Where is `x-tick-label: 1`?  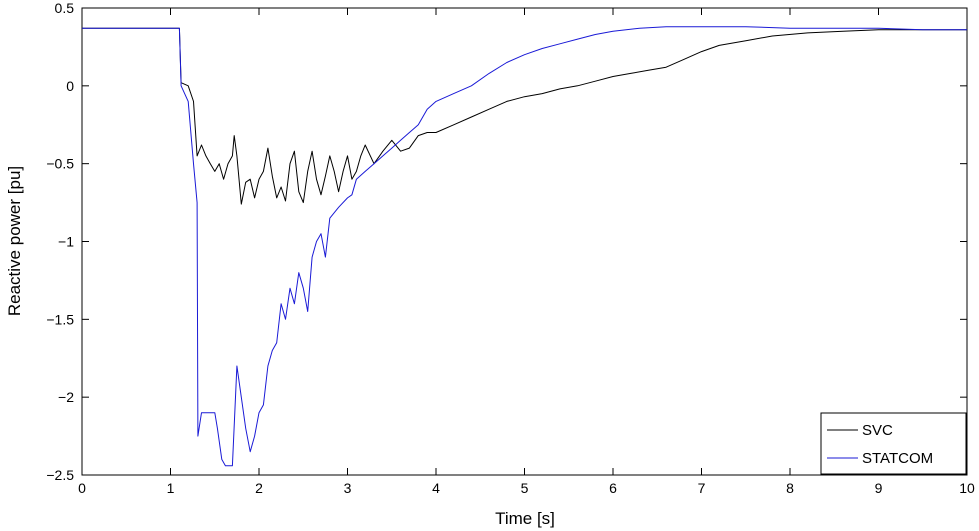
x-tick-label: 1 is located at coordinates (171, 488).